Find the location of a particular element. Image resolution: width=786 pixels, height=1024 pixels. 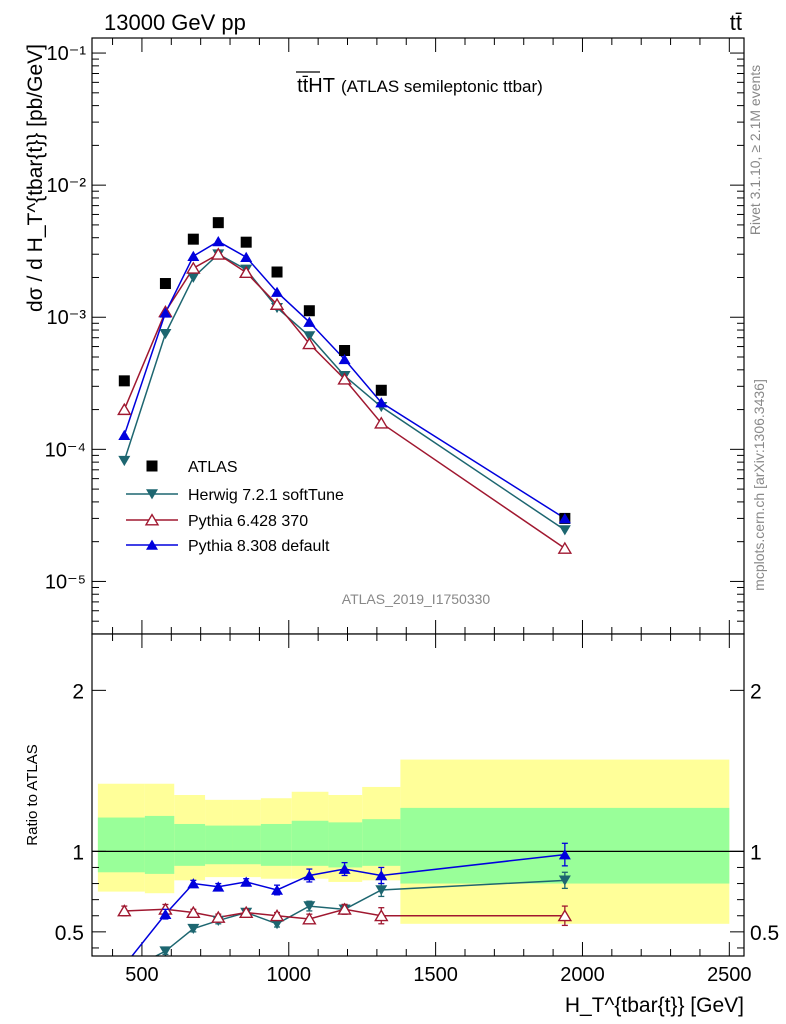

watermark: ATLAS_2019_I1750330 is located at coordinates (416, 599).